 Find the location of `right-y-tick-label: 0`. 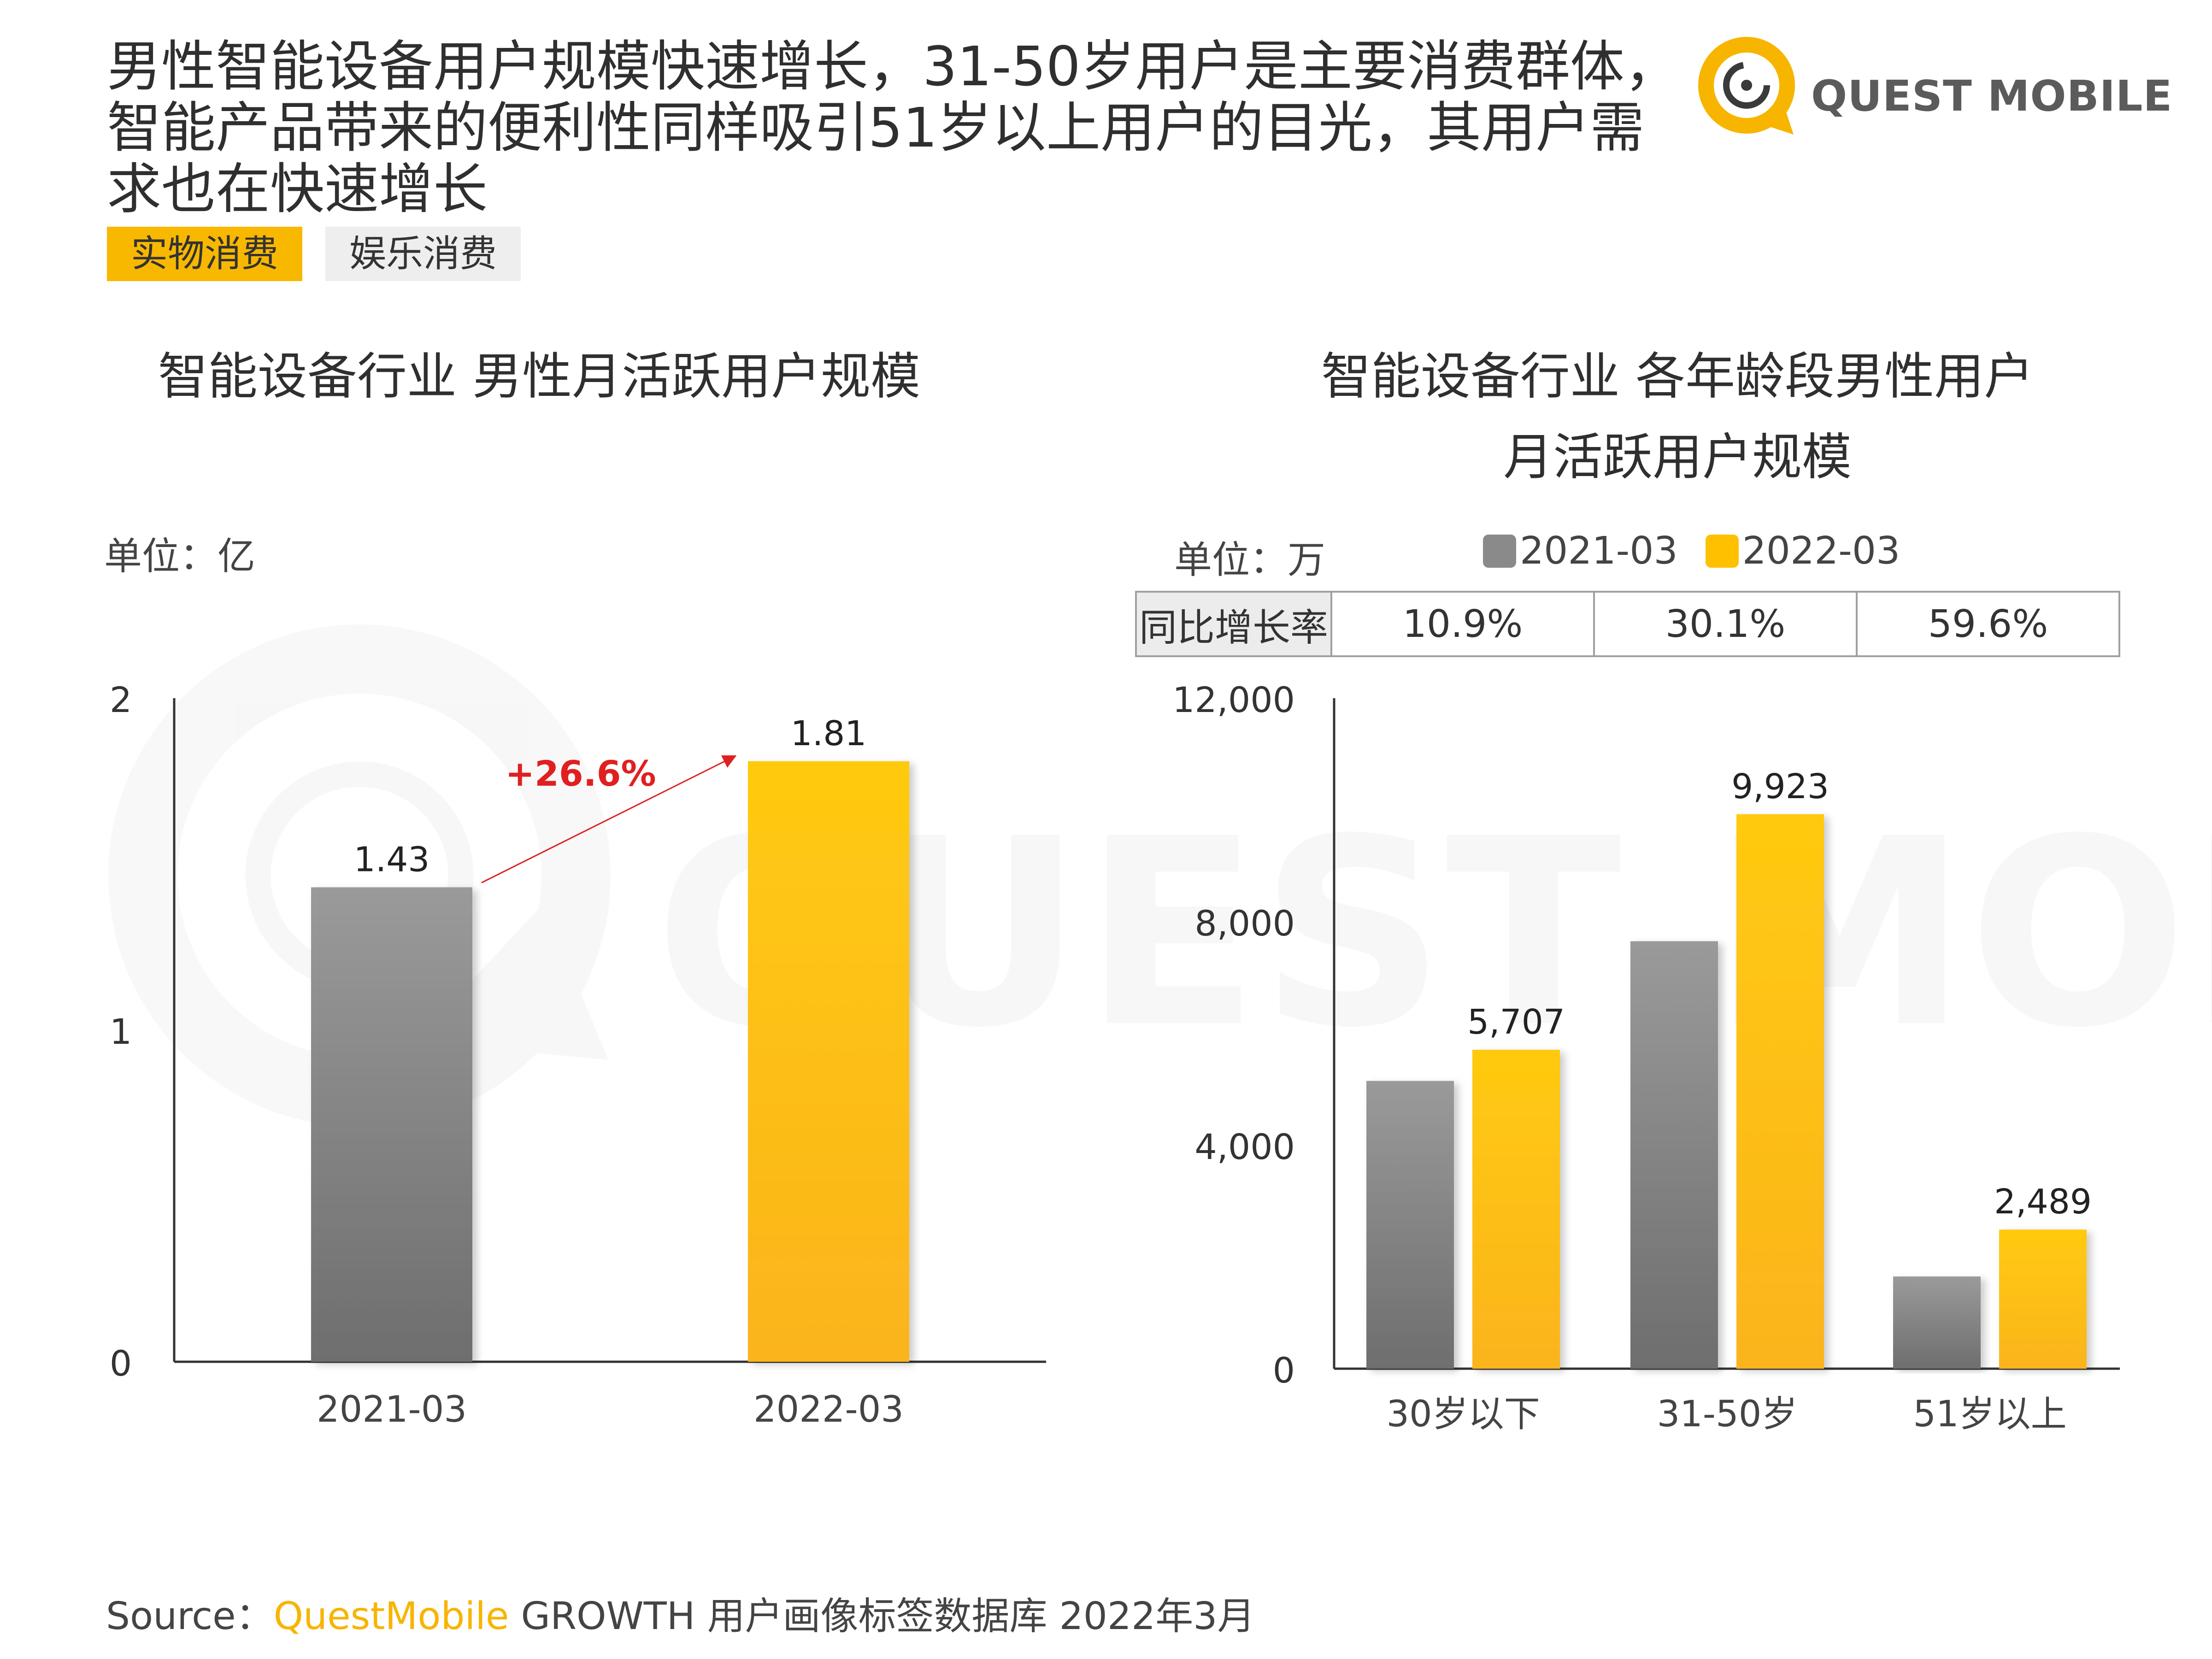

right-y-tick-label: 0 is located at coordinates (1284, 1370).